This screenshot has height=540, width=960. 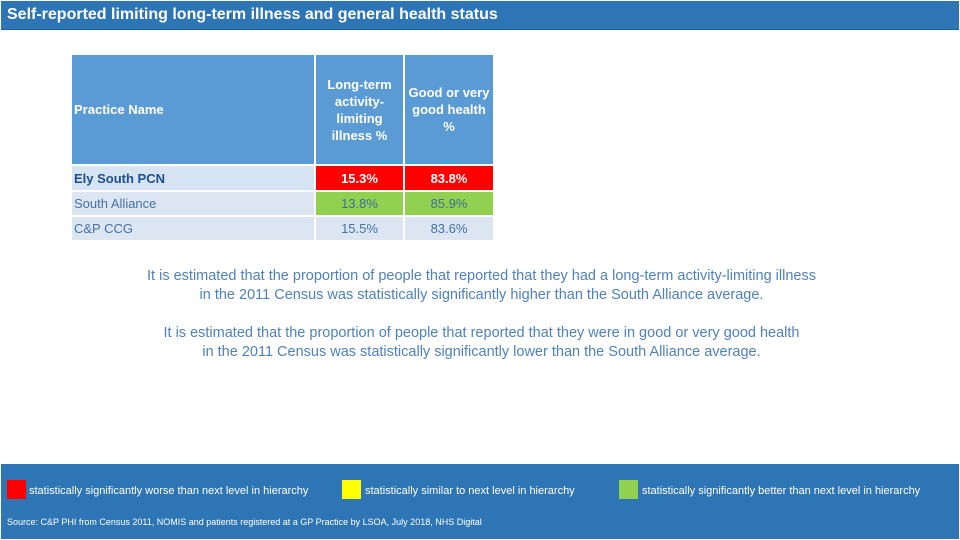 I want to click on table-row: South Alliance 13.8% 85.9%, so click(x=282, y=203).